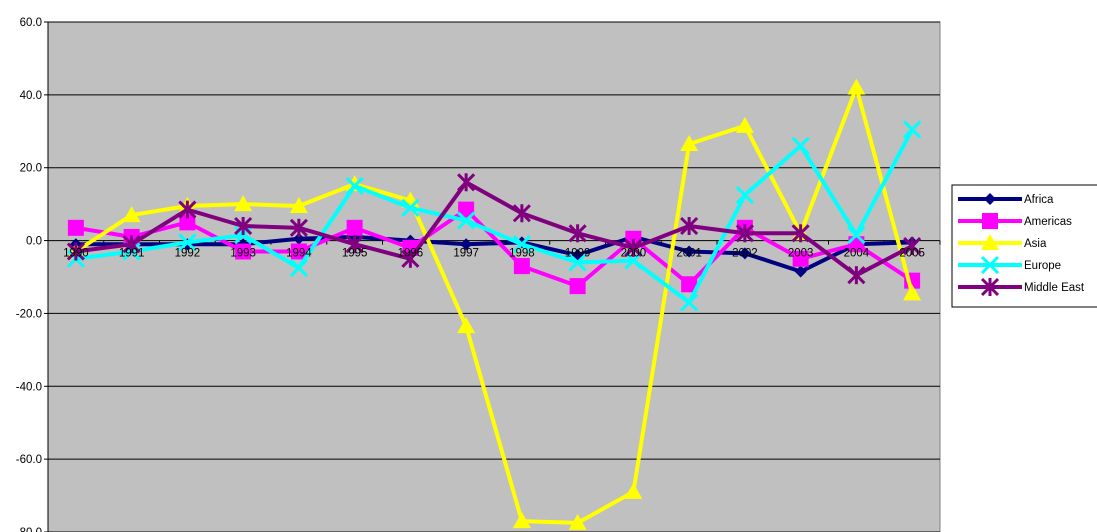 The image size is (1097, 532). I want to click on x-tick-label: 1992, so click(188, 254).